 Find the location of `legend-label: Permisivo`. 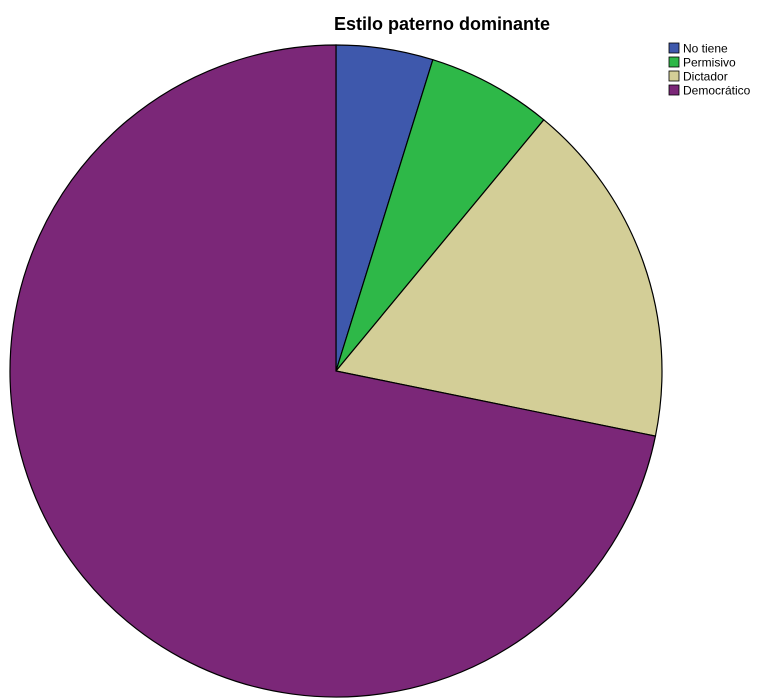

legend-label: Permisivo is located at coordinates (709, 63).